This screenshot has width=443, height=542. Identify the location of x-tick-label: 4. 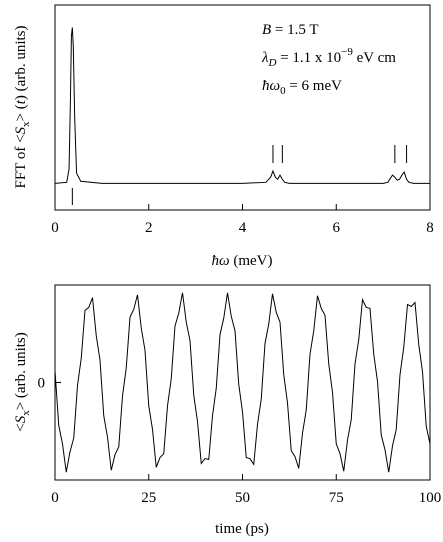
(243, 228).